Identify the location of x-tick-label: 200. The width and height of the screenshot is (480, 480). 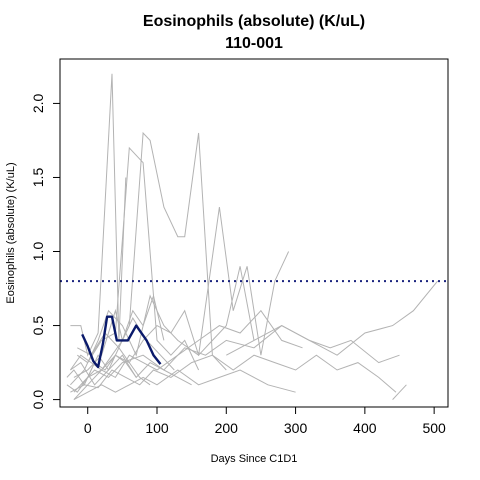
(227, 428).